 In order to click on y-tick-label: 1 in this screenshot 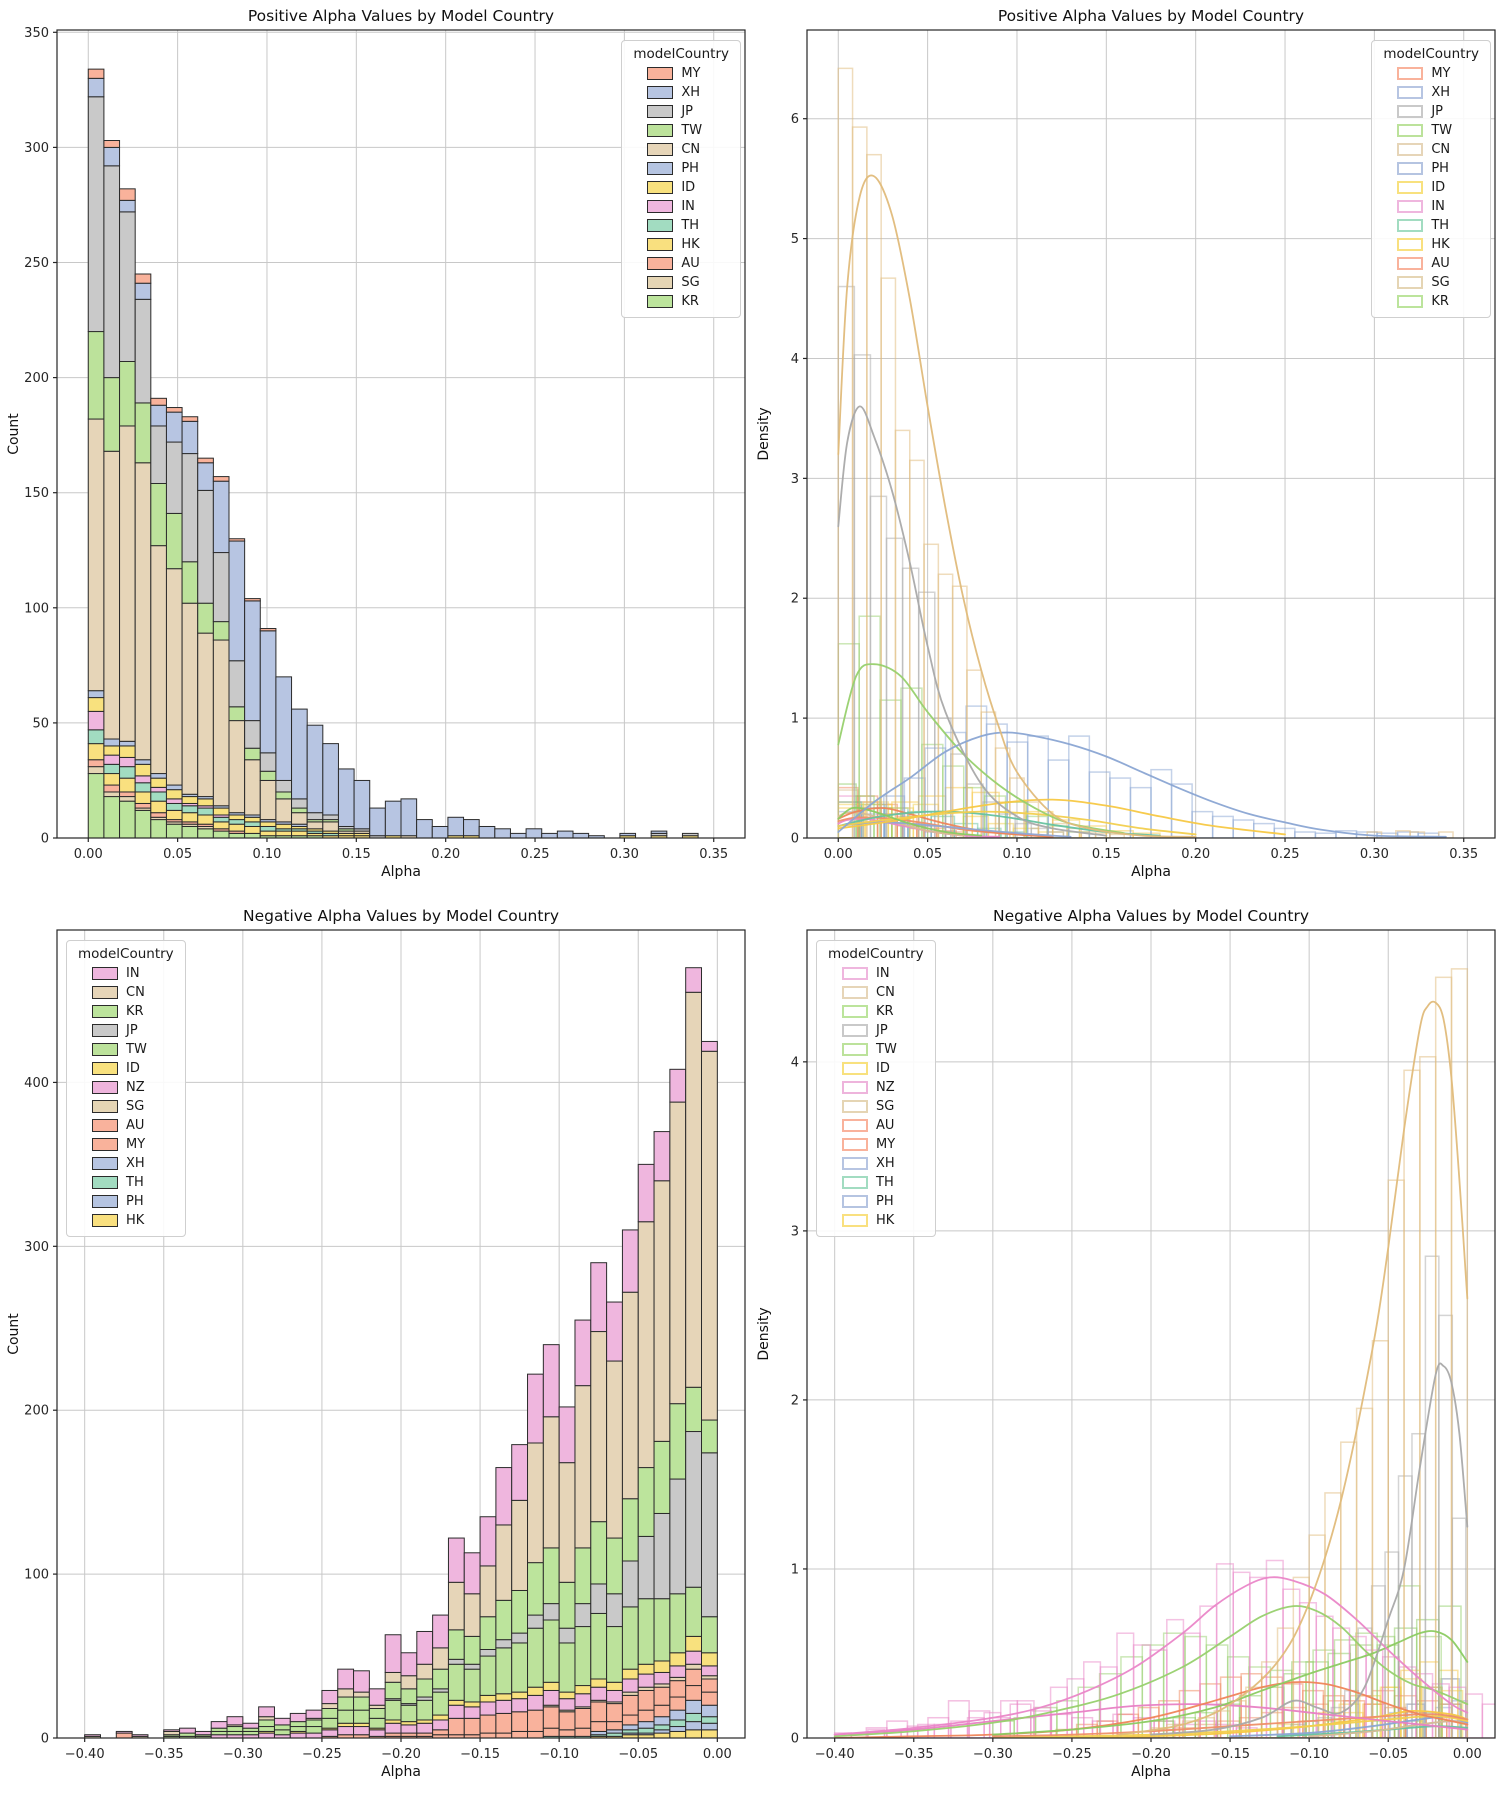, I will do `click(795, 719)`.